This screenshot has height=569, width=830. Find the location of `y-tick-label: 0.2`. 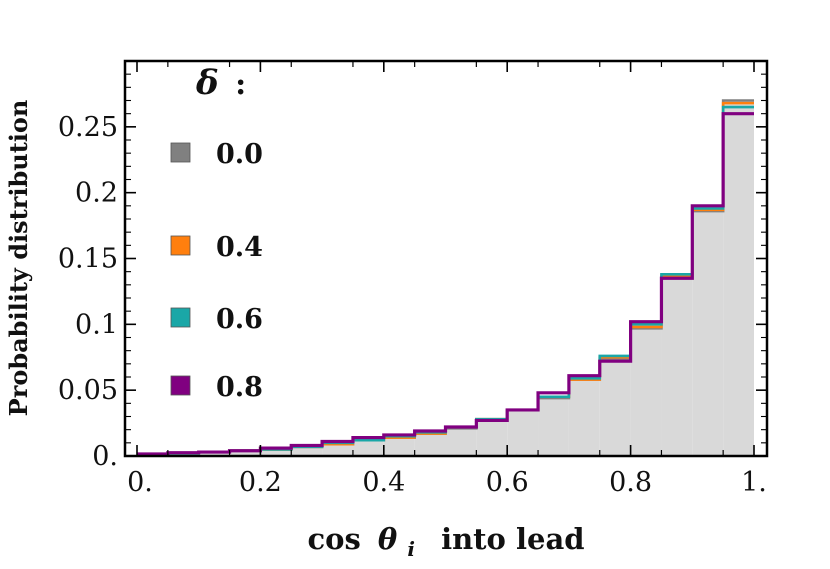

y-tick-label: 0.2 is located at coordinates (96, 193).